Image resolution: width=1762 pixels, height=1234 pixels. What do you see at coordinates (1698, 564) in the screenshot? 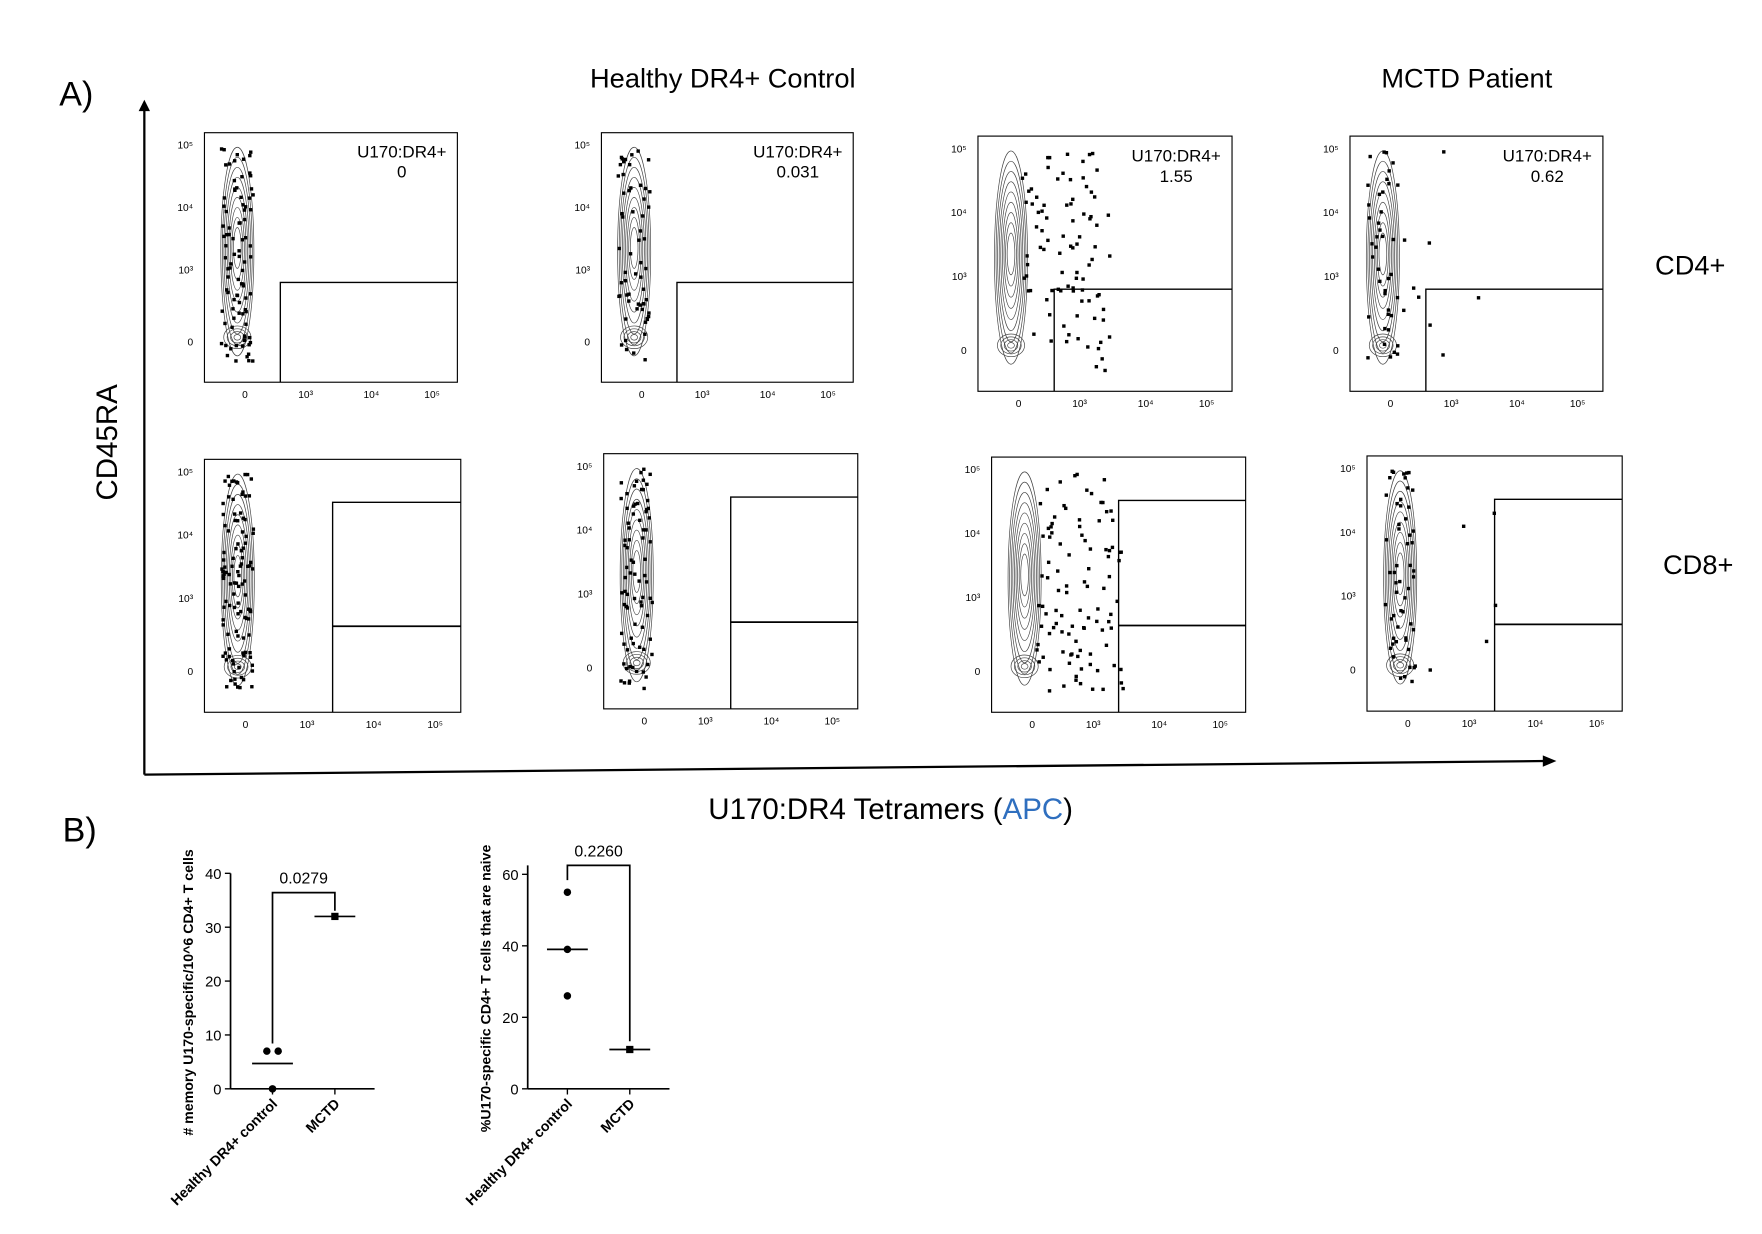
I see `row-label: CD8+` at bounding box center [1698, 564].